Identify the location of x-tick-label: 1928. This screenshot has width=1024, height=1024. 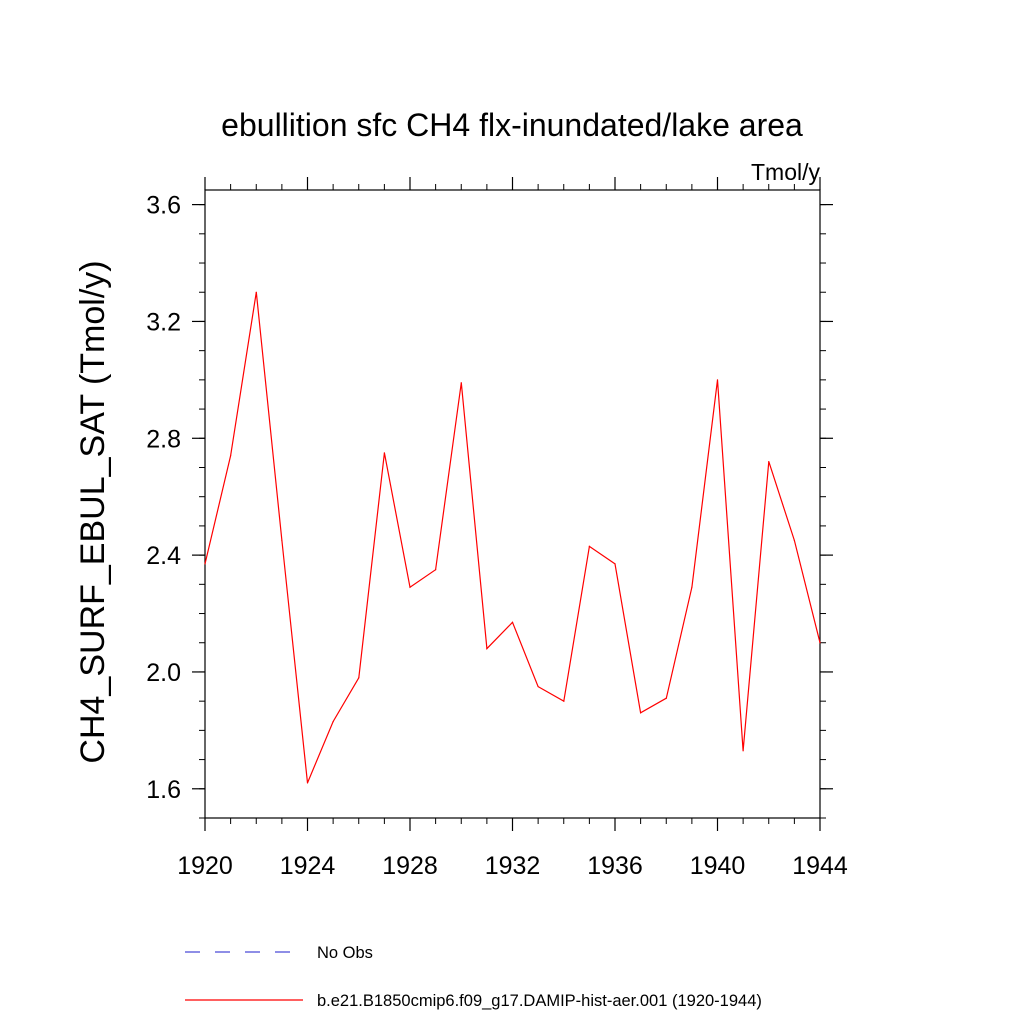
(410, 866).